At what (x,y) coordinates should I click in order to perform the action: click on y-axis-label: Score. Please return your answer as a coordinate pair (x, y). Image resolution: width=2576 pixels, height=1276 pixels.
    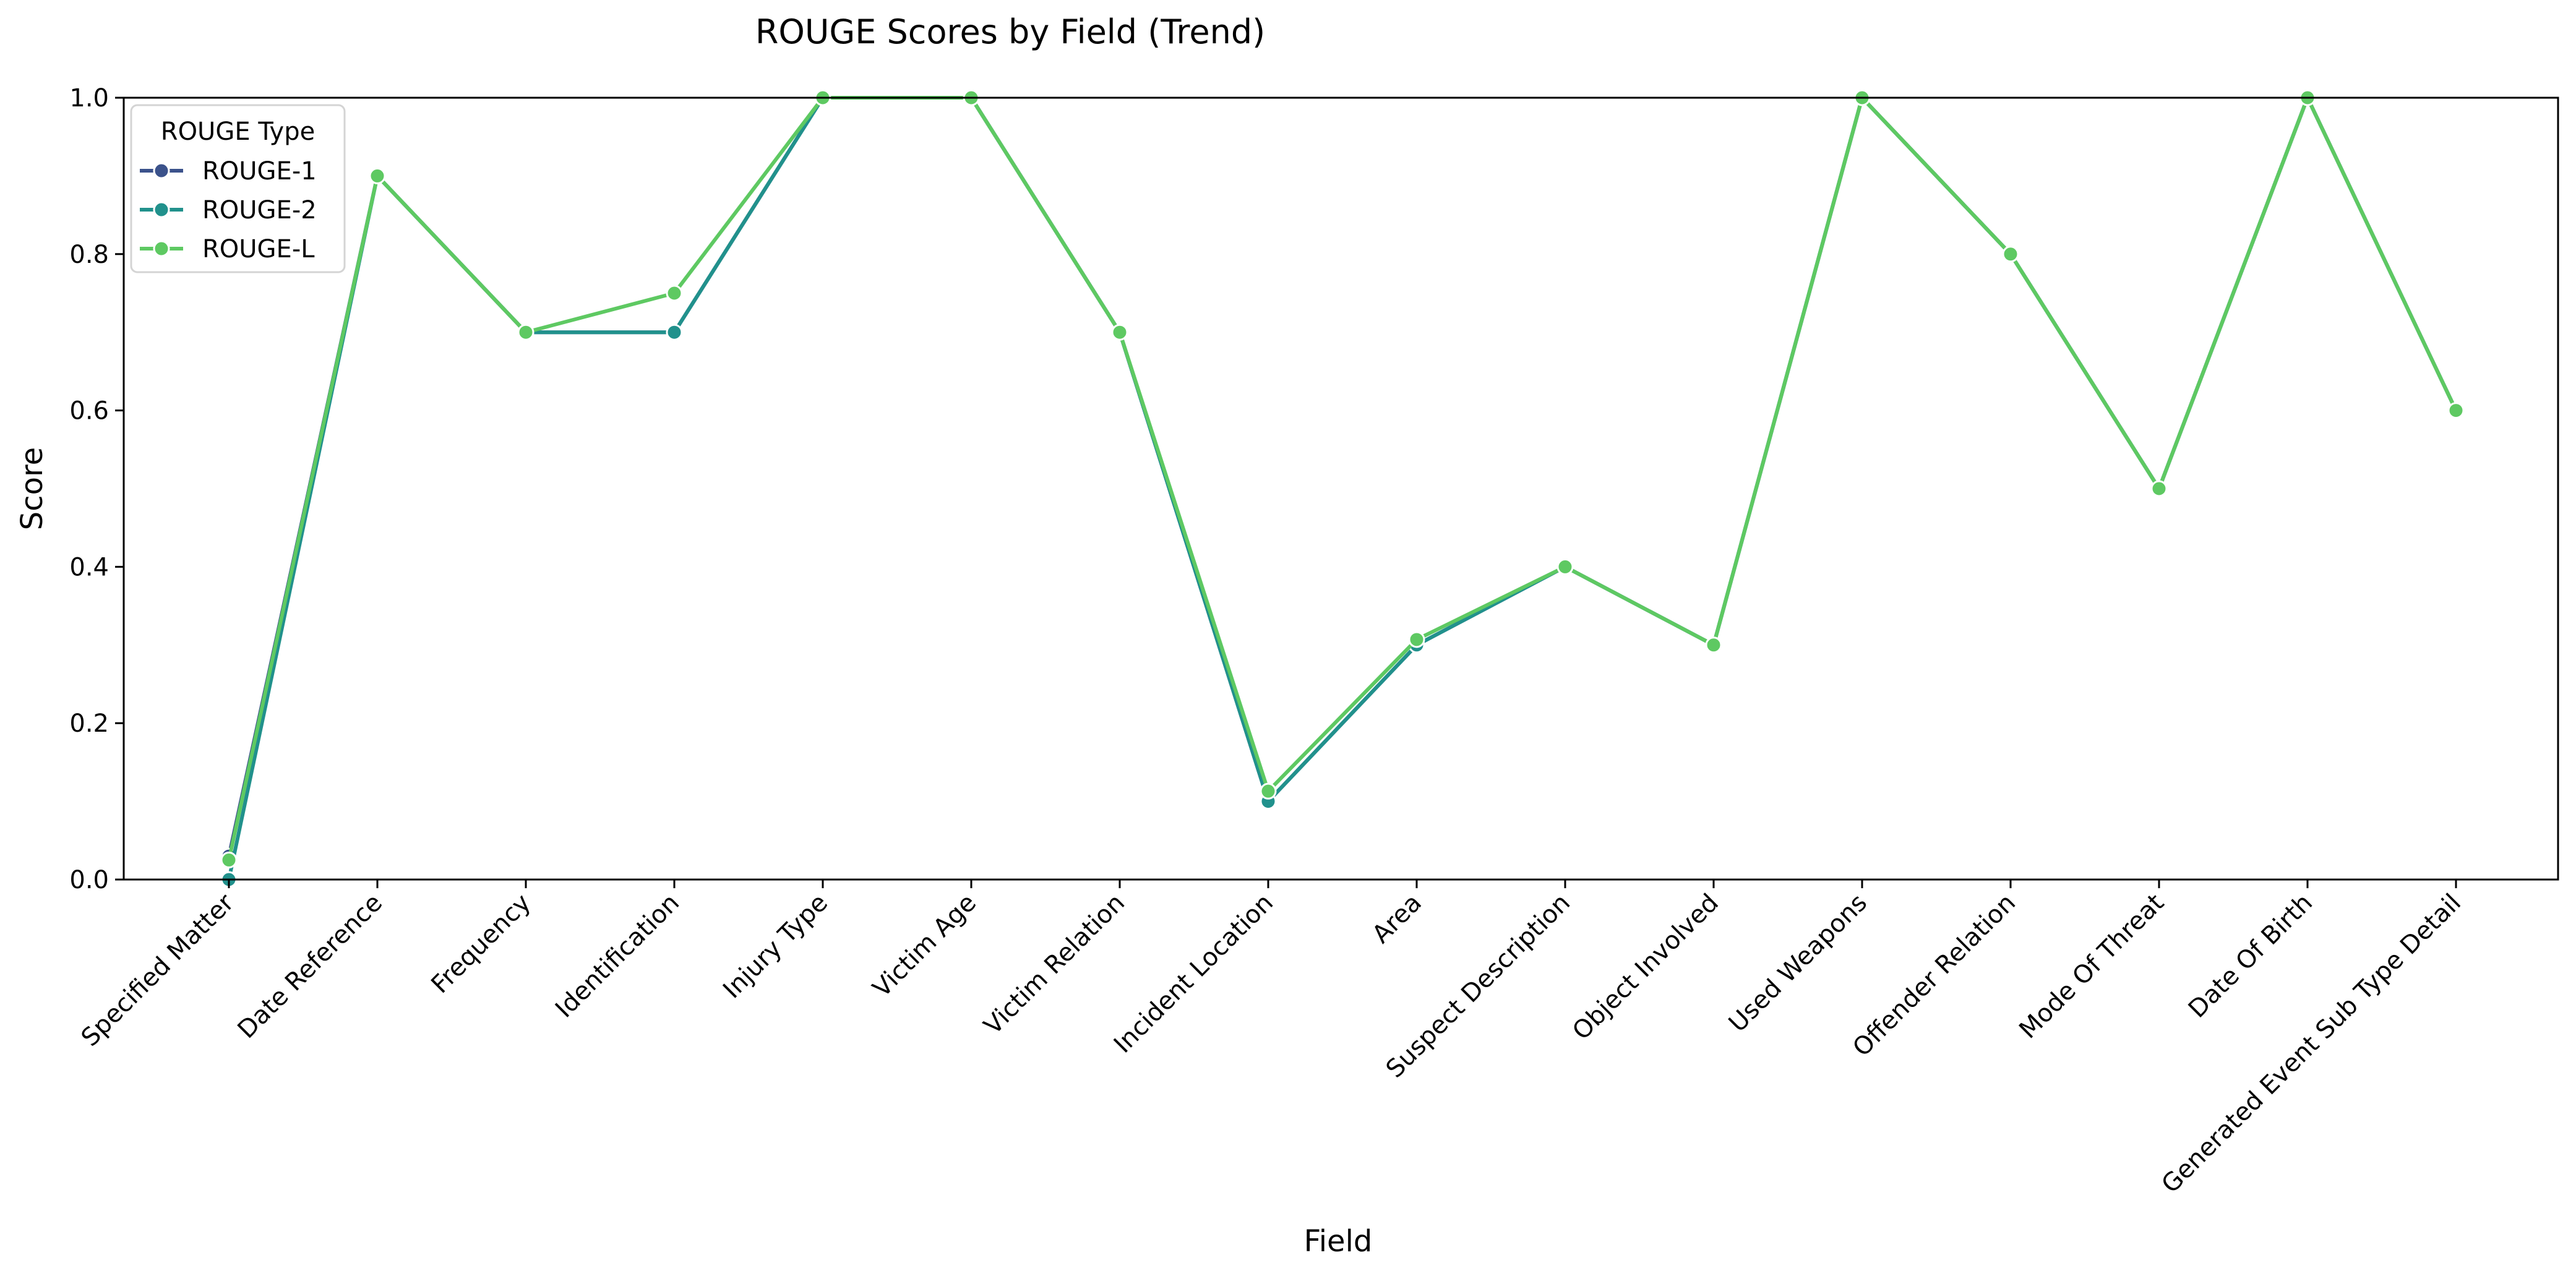
    Looking at the image, I should click on (32, 488).